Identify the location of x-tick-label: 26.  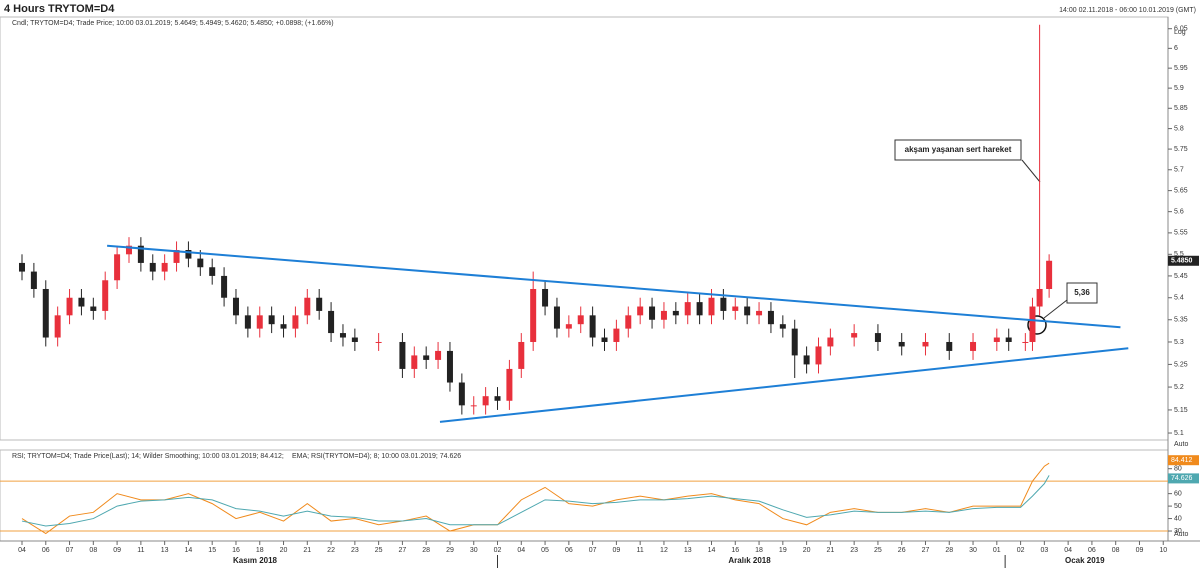
(902, 550).